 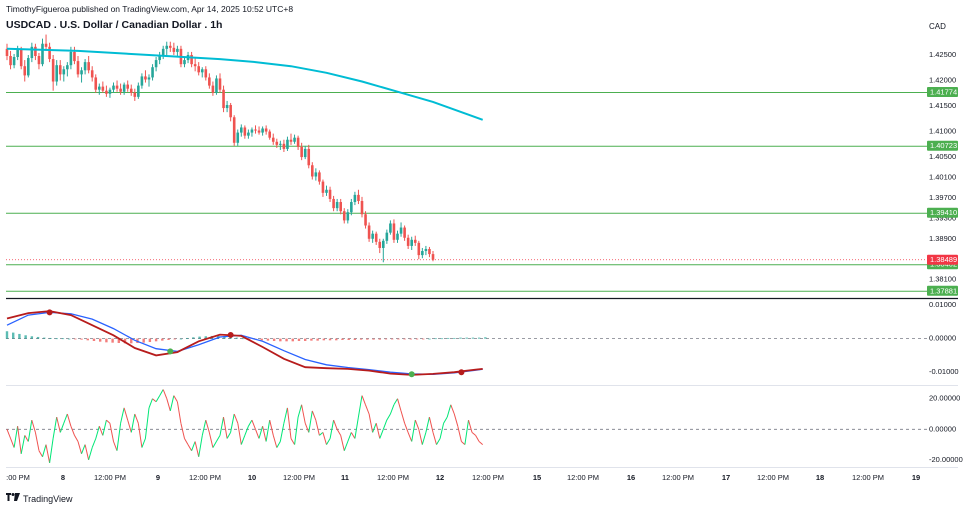 What do you see at coordinates (39, 498) in the screenshot?
I see `tradingview-footer: TradingView` at bounding box center [39, 498].